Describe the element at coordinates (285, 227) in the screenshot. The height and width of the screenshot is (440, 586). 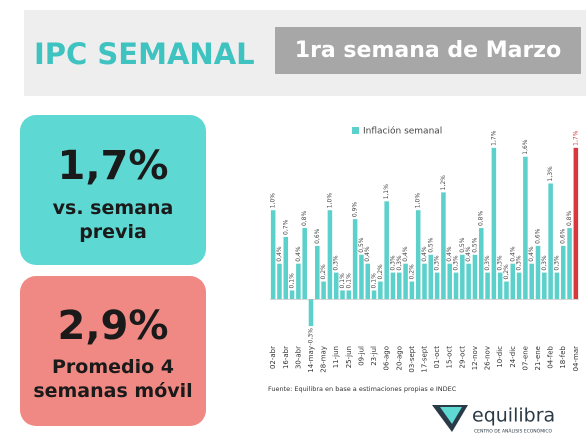
I see `value-label: 0,7%` at that location.